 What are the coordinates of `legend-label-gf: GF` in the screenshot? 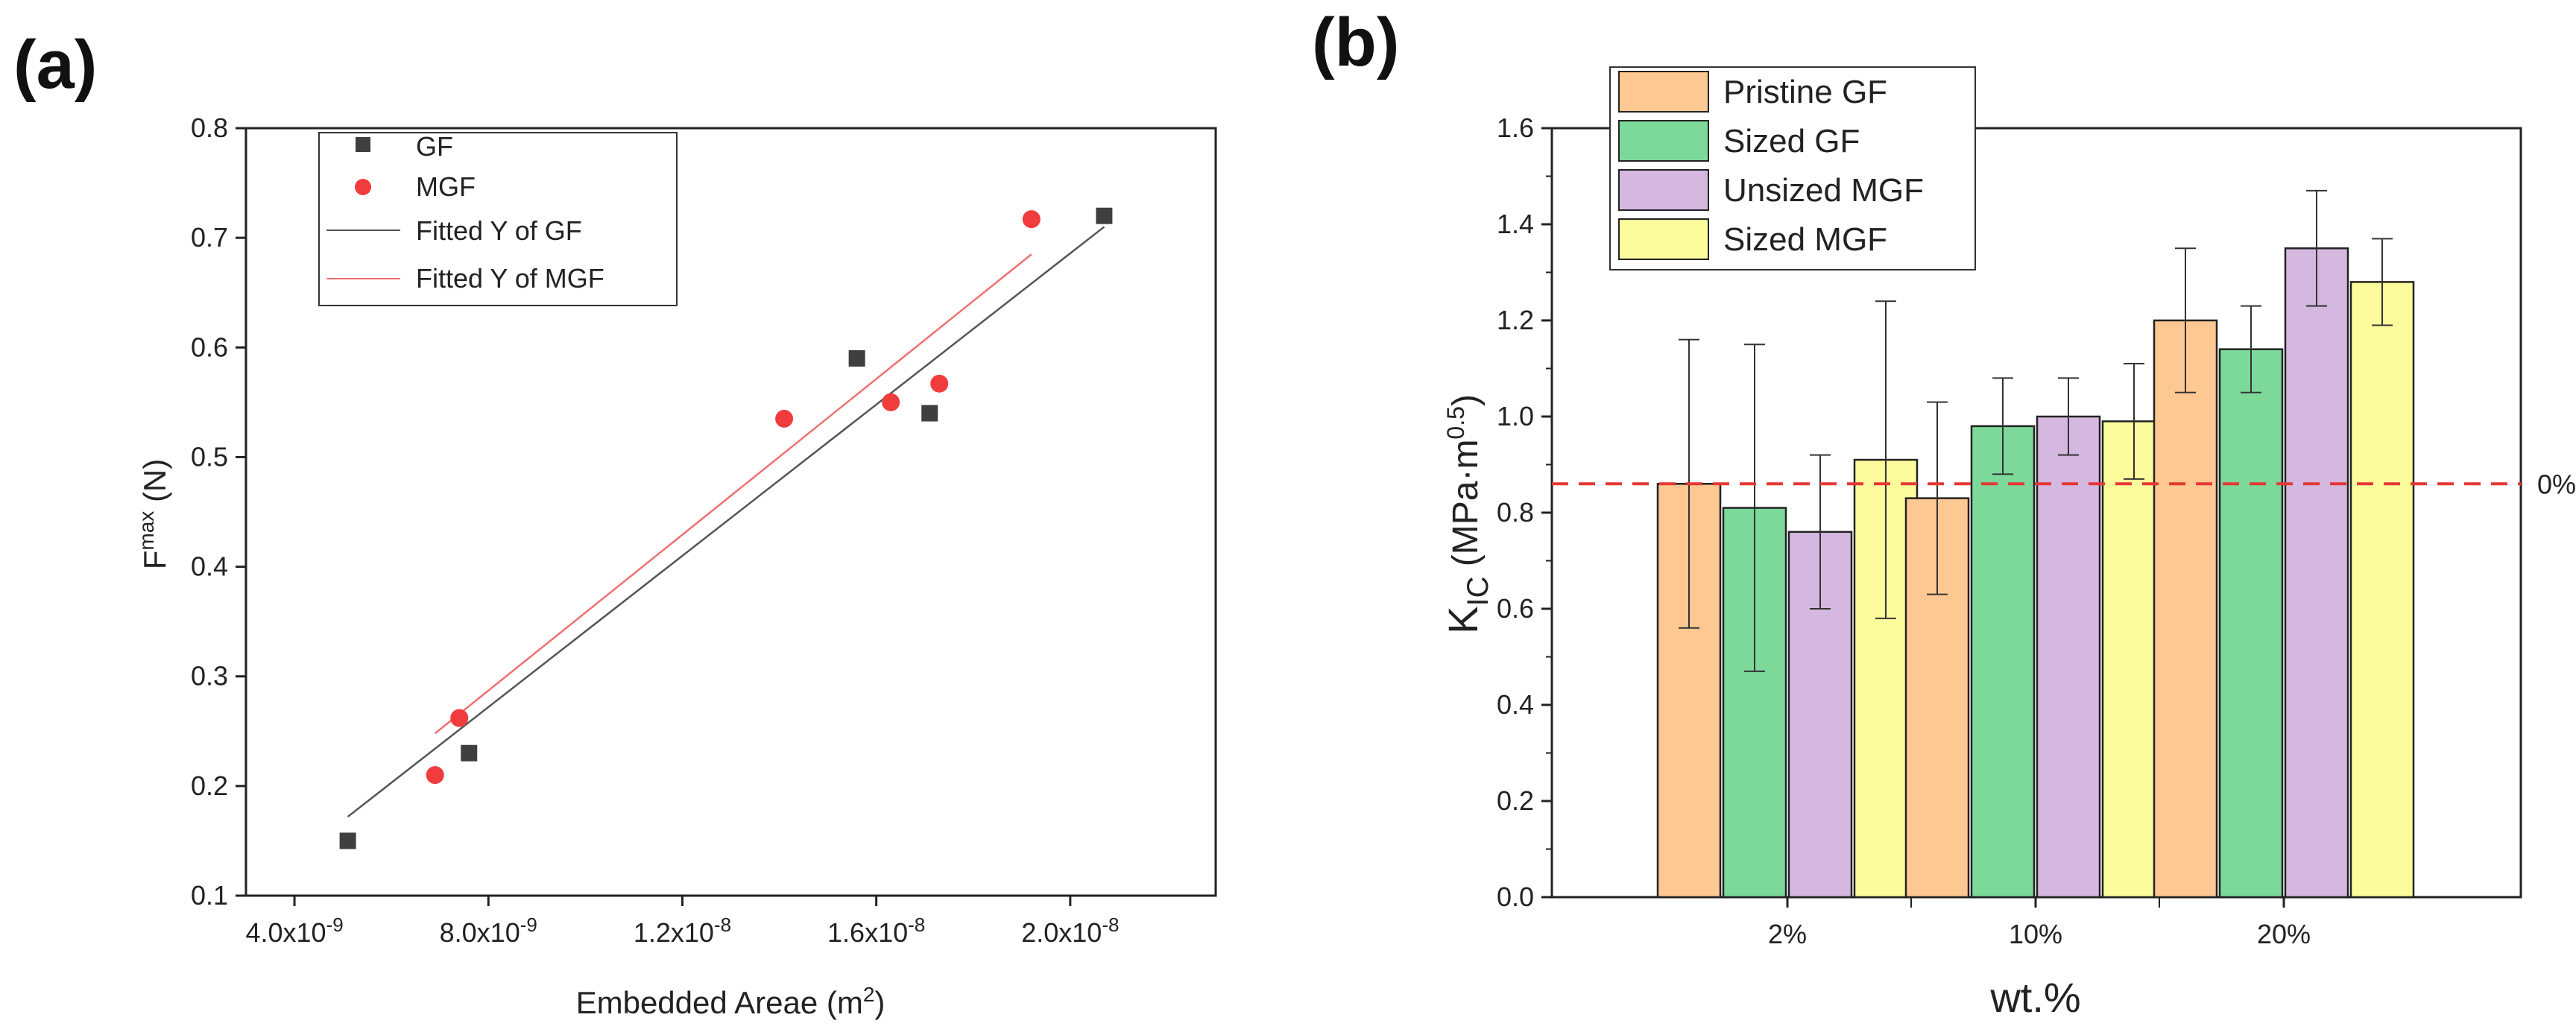 It's located at (434, 147).